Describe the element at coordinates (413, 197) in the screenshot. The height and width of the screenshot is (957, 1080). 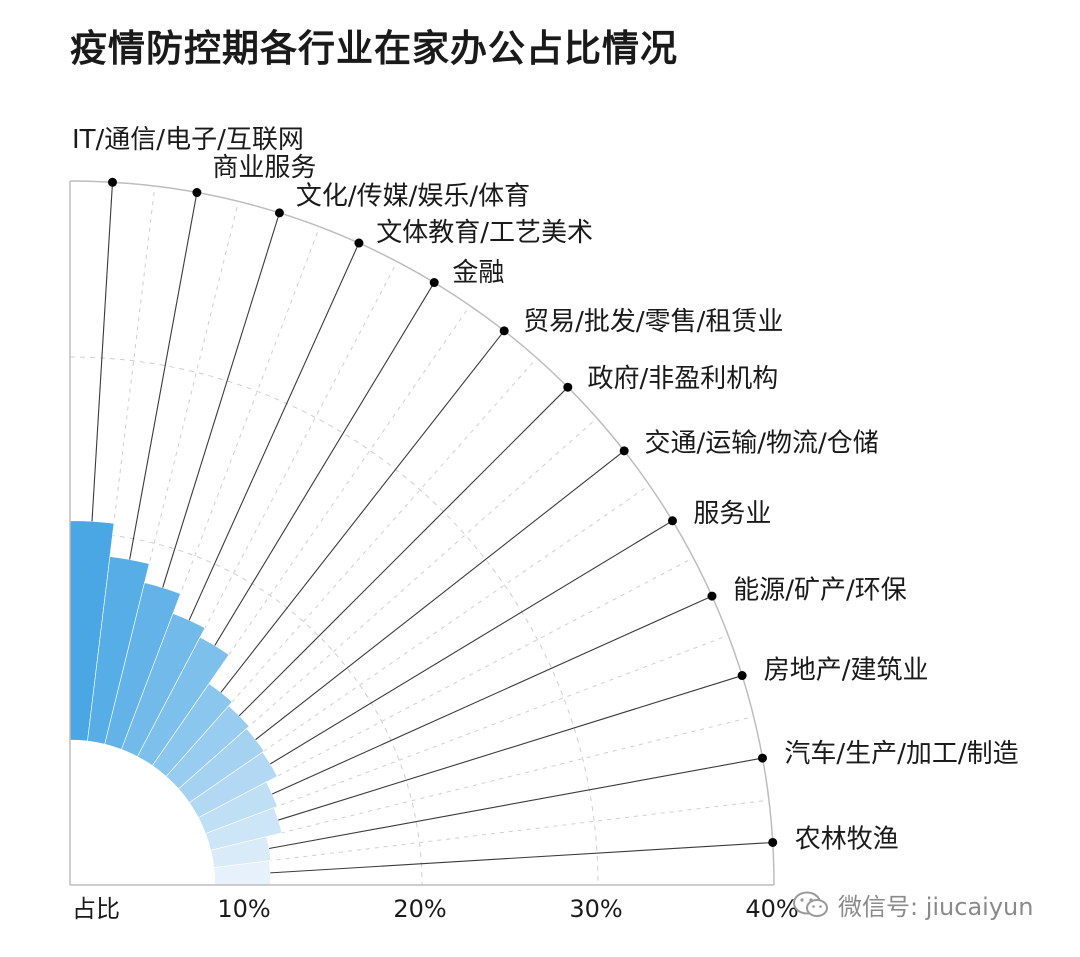
I see `category-label-3: 文化/传媒/娱乐/体育` at that location.